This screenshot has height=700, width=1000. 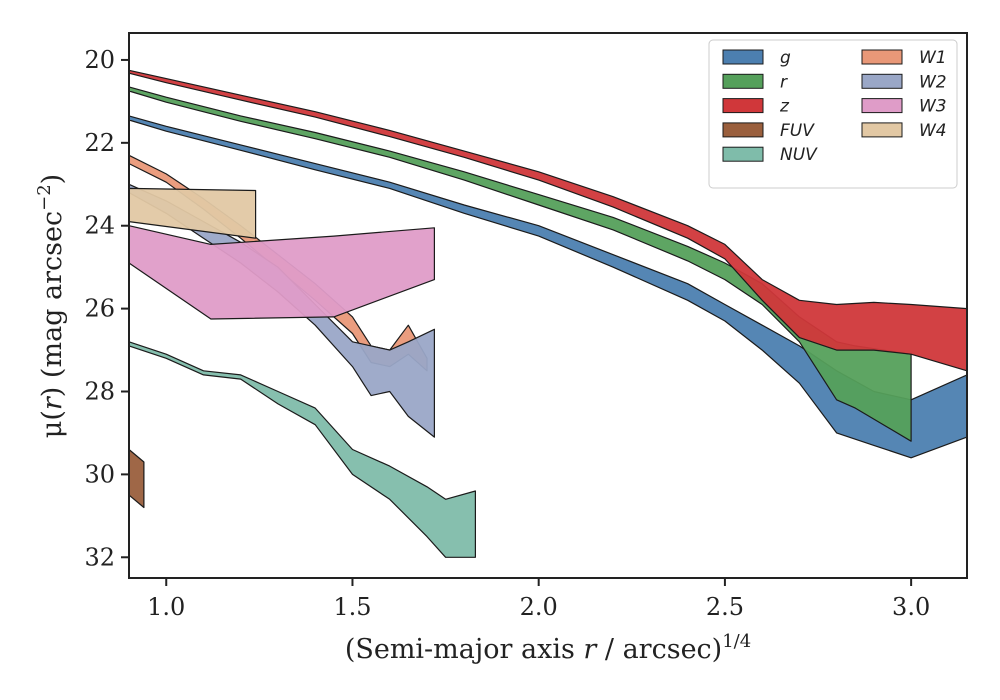 I want to click on y-axis-label: μ(r) (mag arcsec−2), so click(x=51, y=306).